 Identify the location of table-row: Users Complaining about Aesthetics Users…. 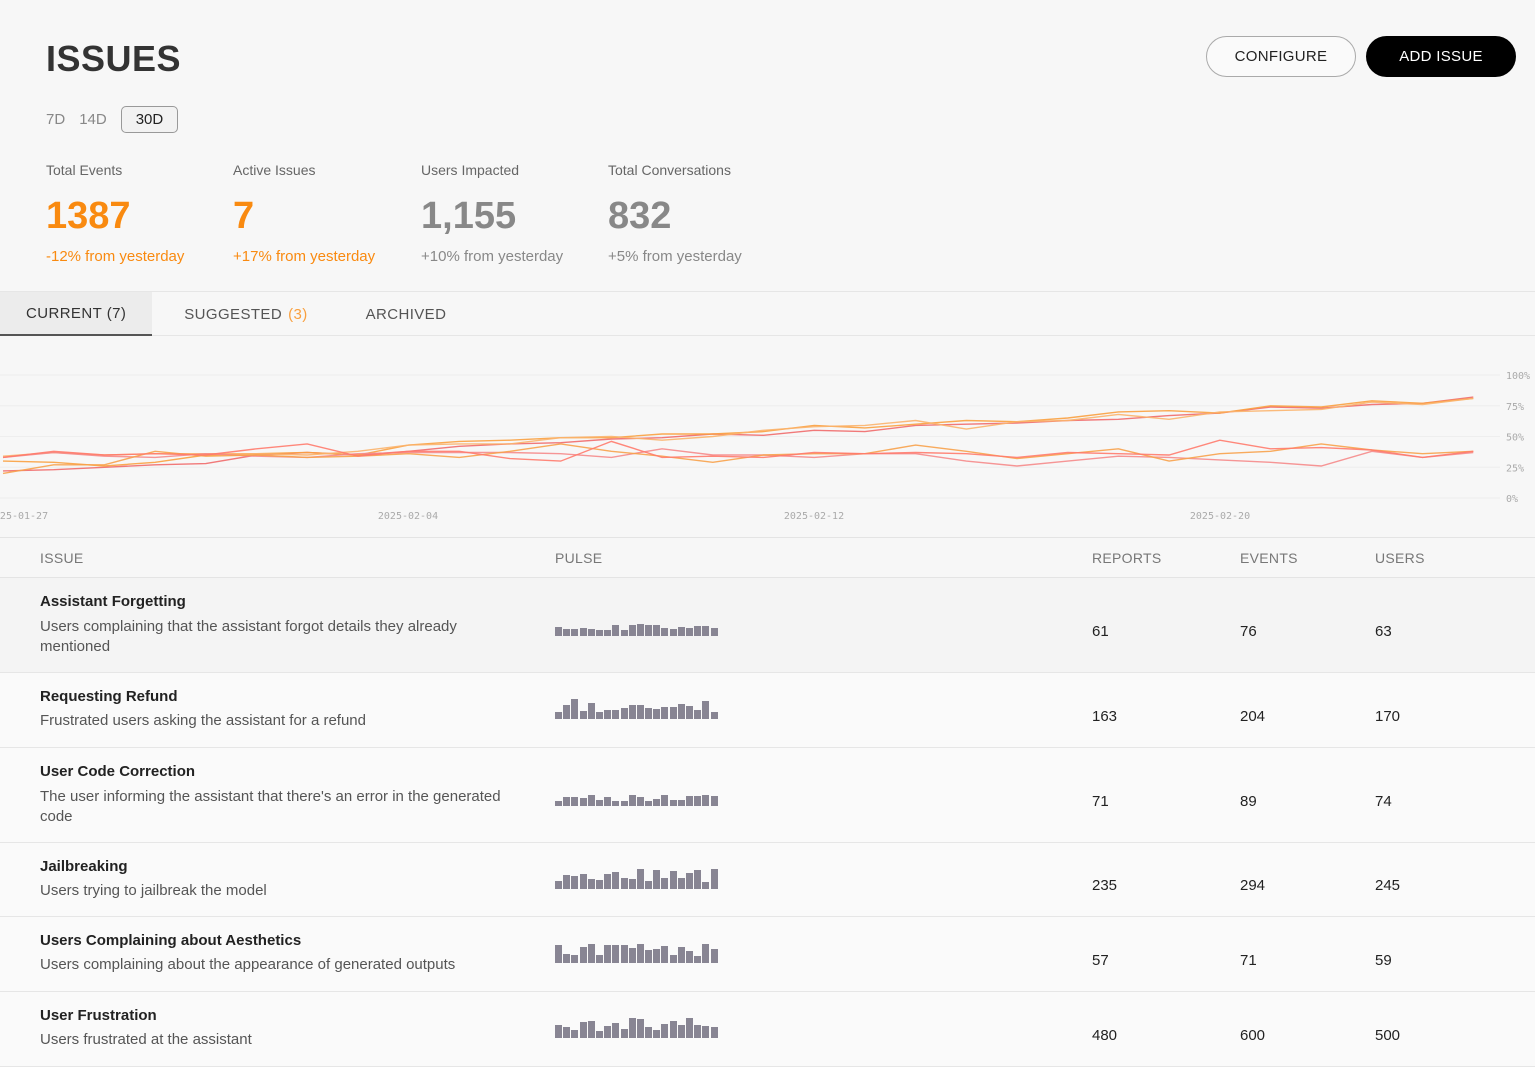
(767, 954).